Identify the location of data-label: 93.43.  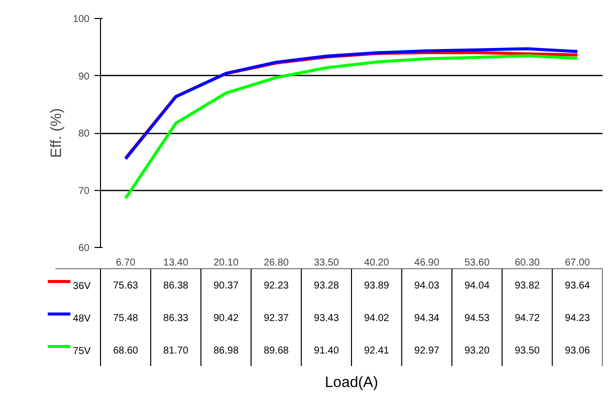
(327, 318).